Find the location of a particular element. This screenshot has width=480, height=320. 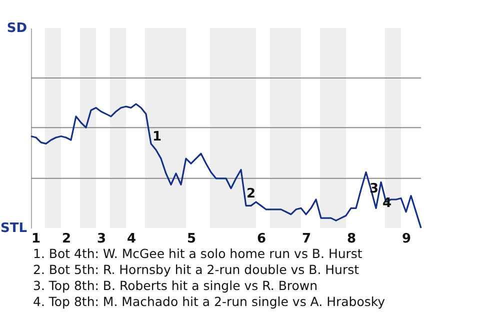

annotation: 1 is located at coordinates (157, 136).